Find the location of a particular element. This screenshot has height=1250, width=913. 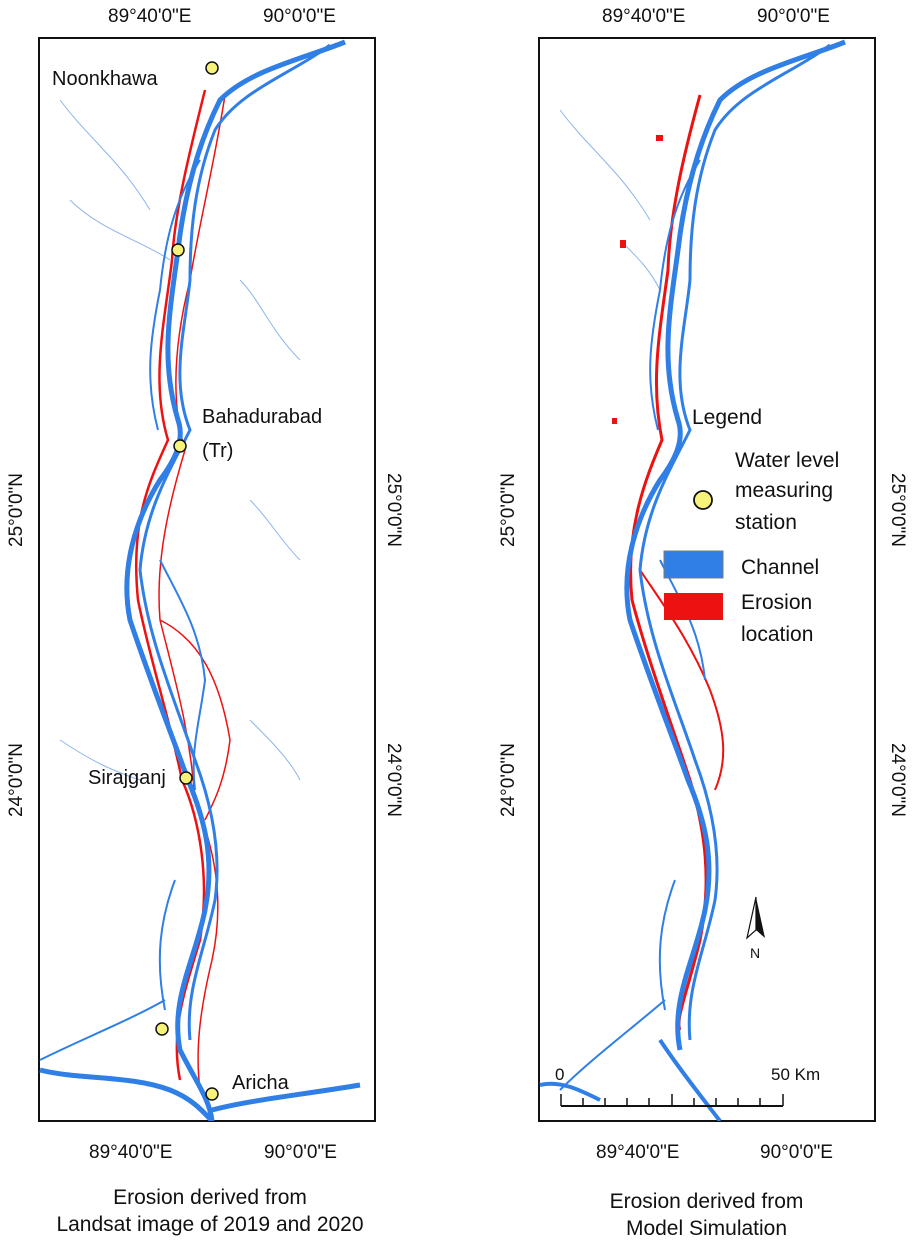

right-caption-line-1: Erosion derived from is located at coordinates (706, 1201).